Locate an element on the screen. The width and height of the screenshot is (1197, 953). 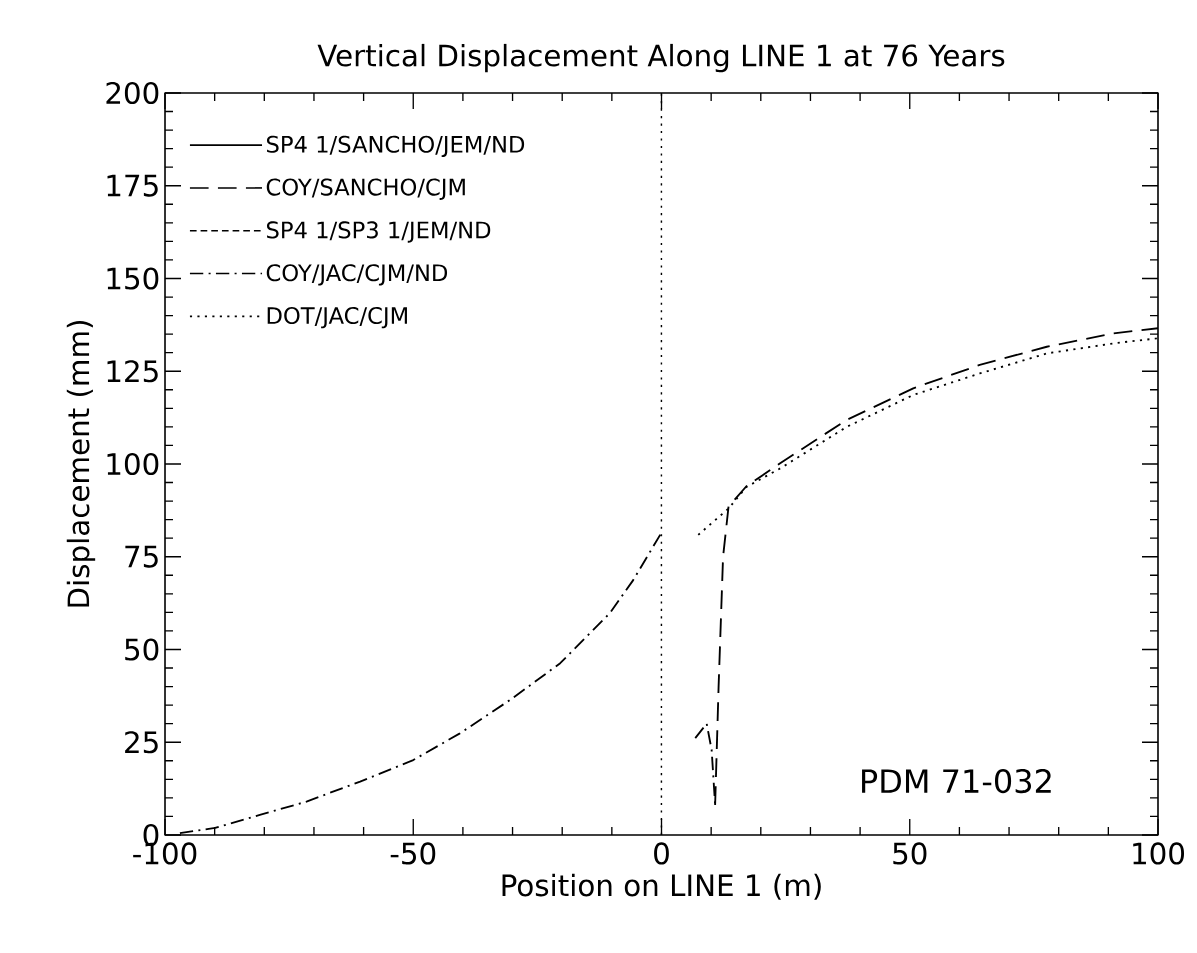
y-tick-label: 50 is located at coordinates (142, 649).